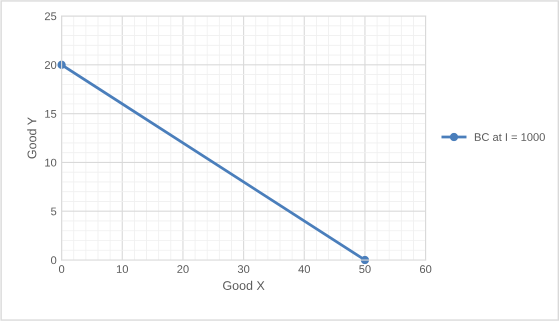  Describe the element at coordinates (304, 269) in the screenshot. I see `x-tick-label: 40` at that location.